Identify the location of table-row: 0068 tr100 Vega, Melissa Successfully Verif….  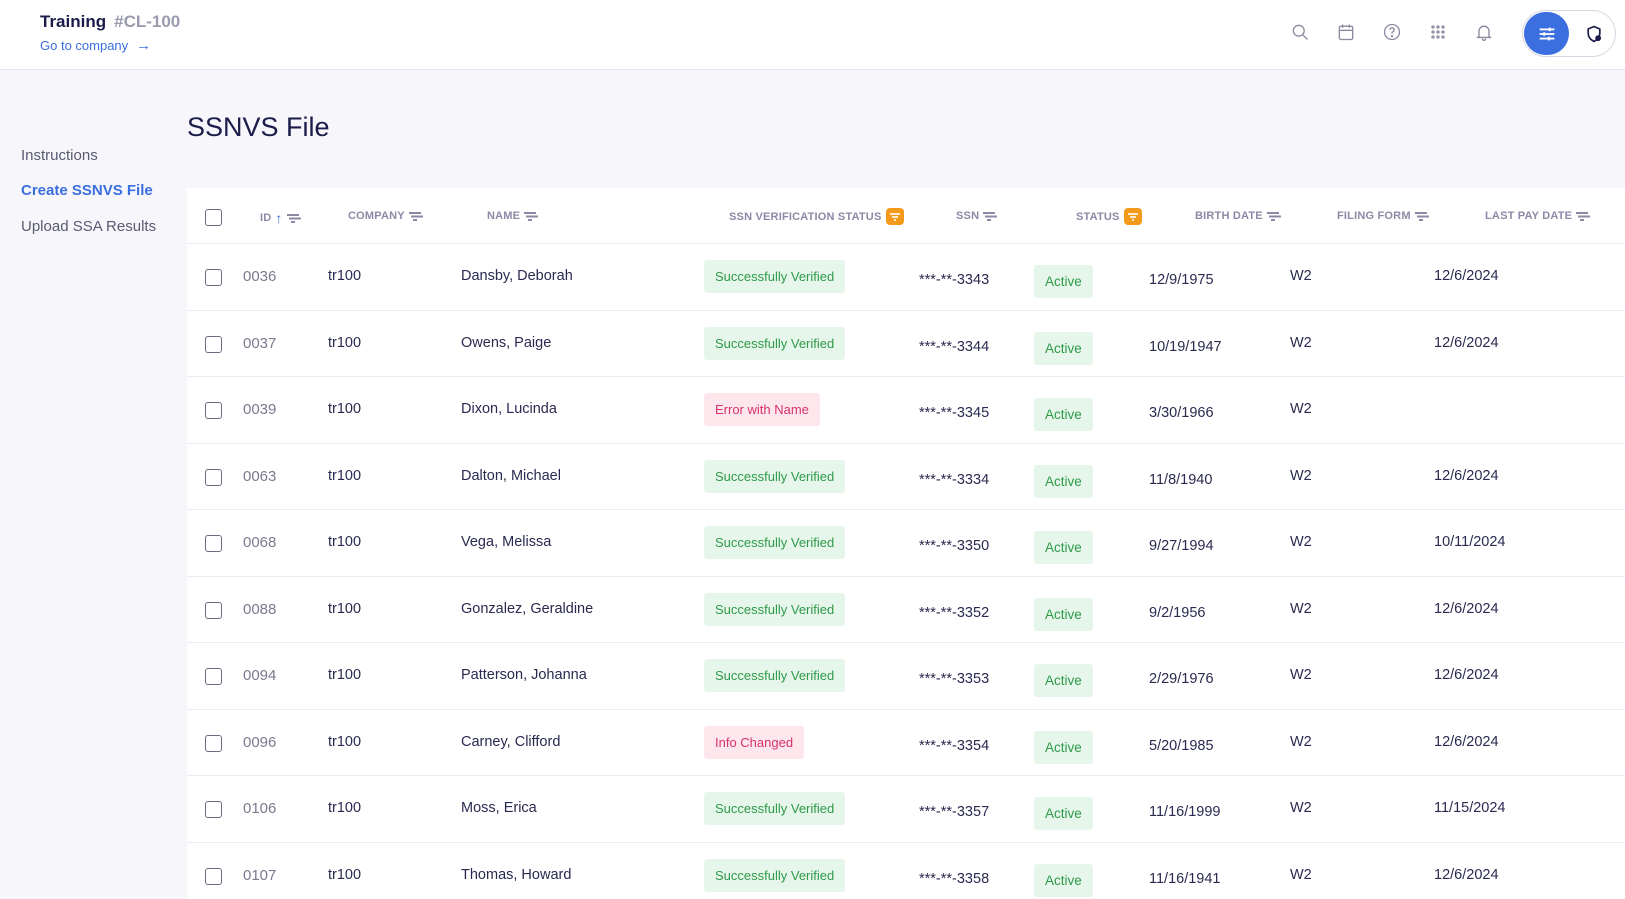
(906, 543).